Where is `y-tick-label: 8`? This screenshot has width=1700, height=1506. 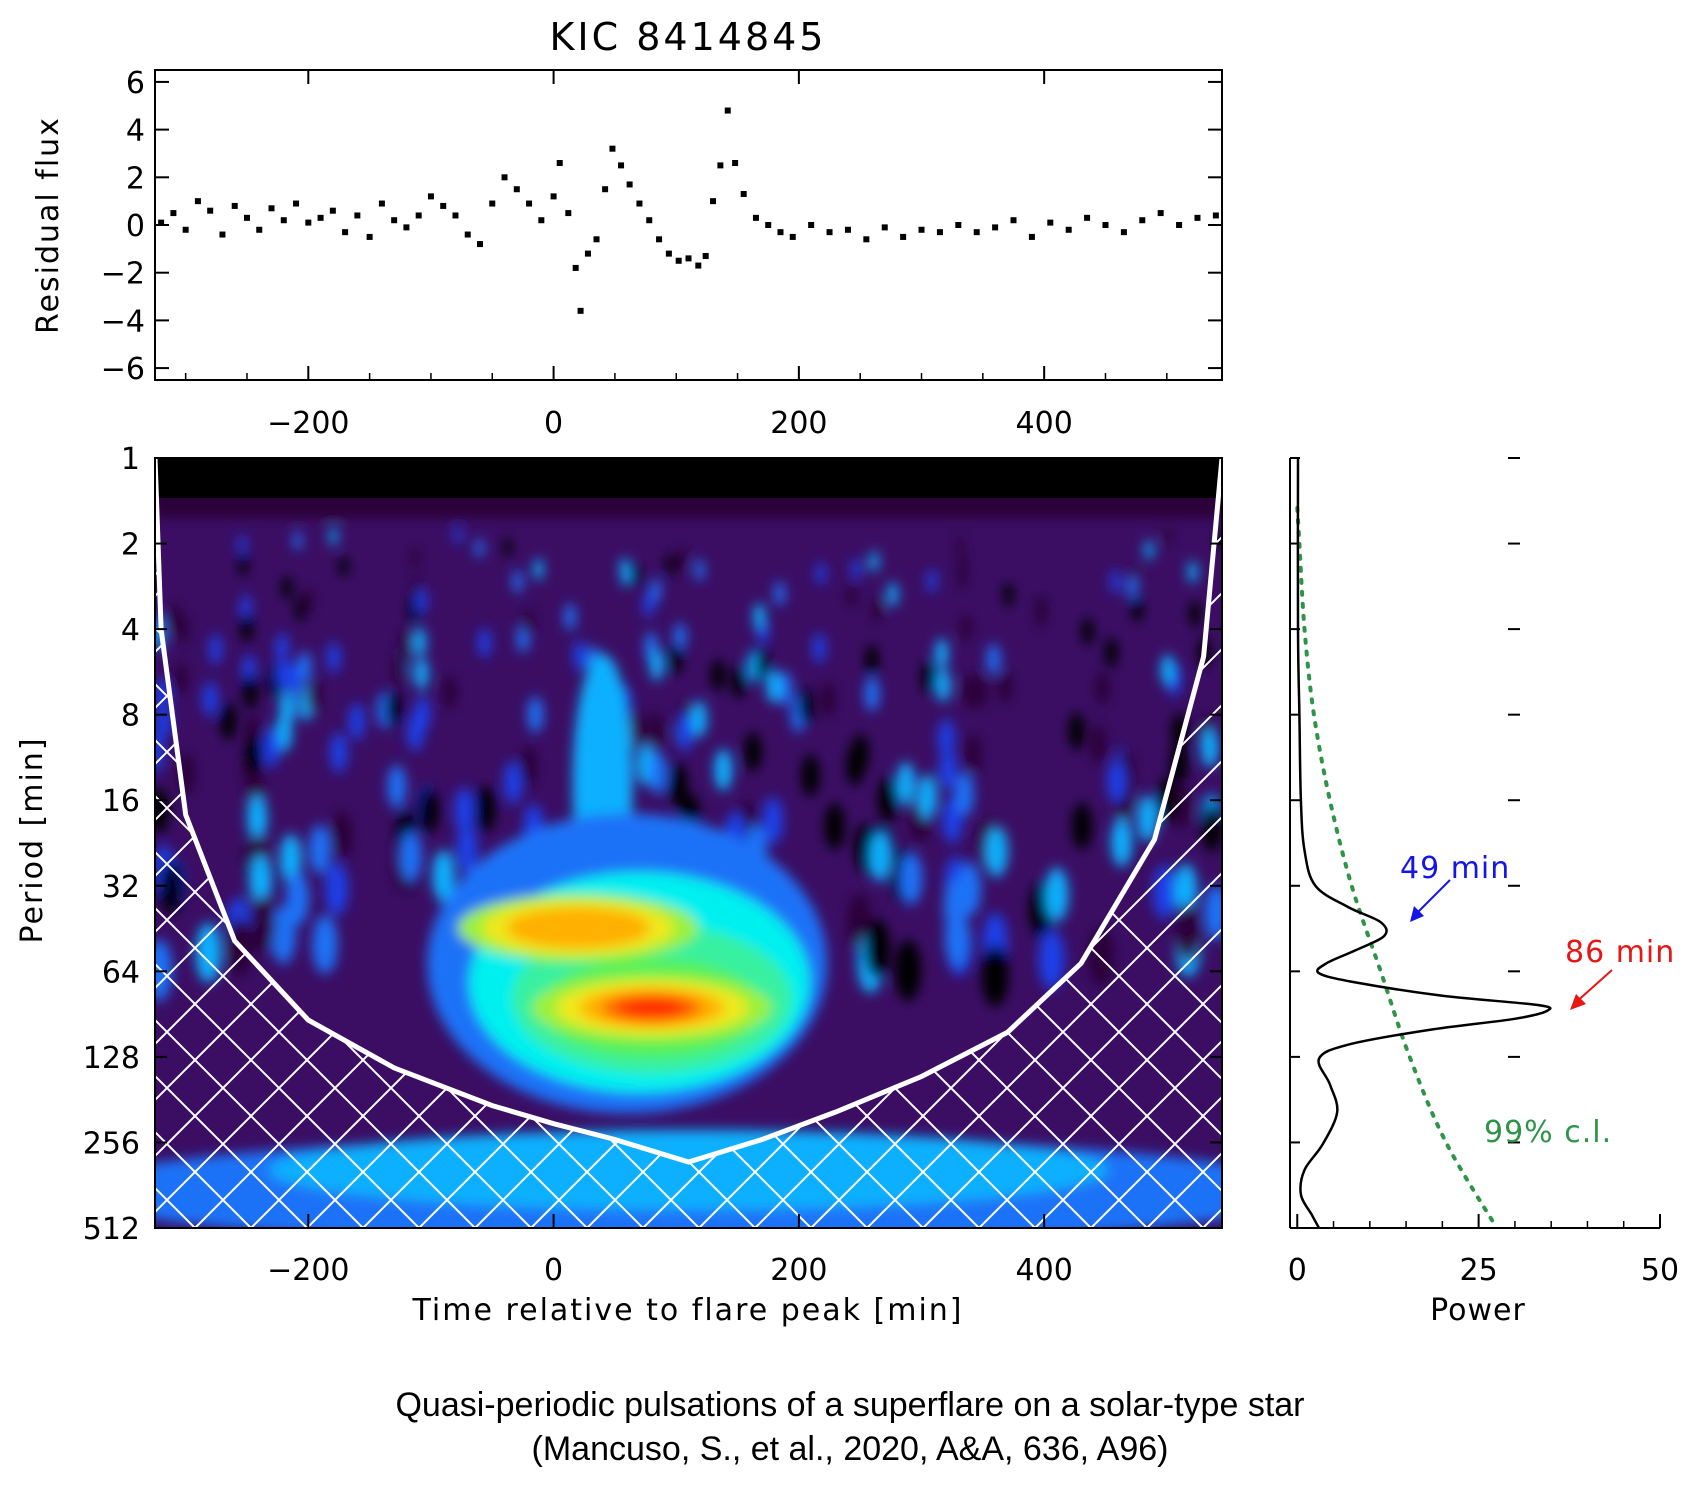 y-tick-label: 8 is located at coordinates (130, 716).